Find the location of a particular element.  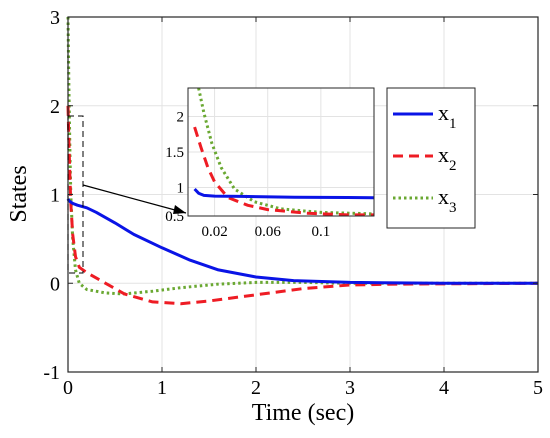

x-tick-label: 0 is located at coordinates (68, 388).